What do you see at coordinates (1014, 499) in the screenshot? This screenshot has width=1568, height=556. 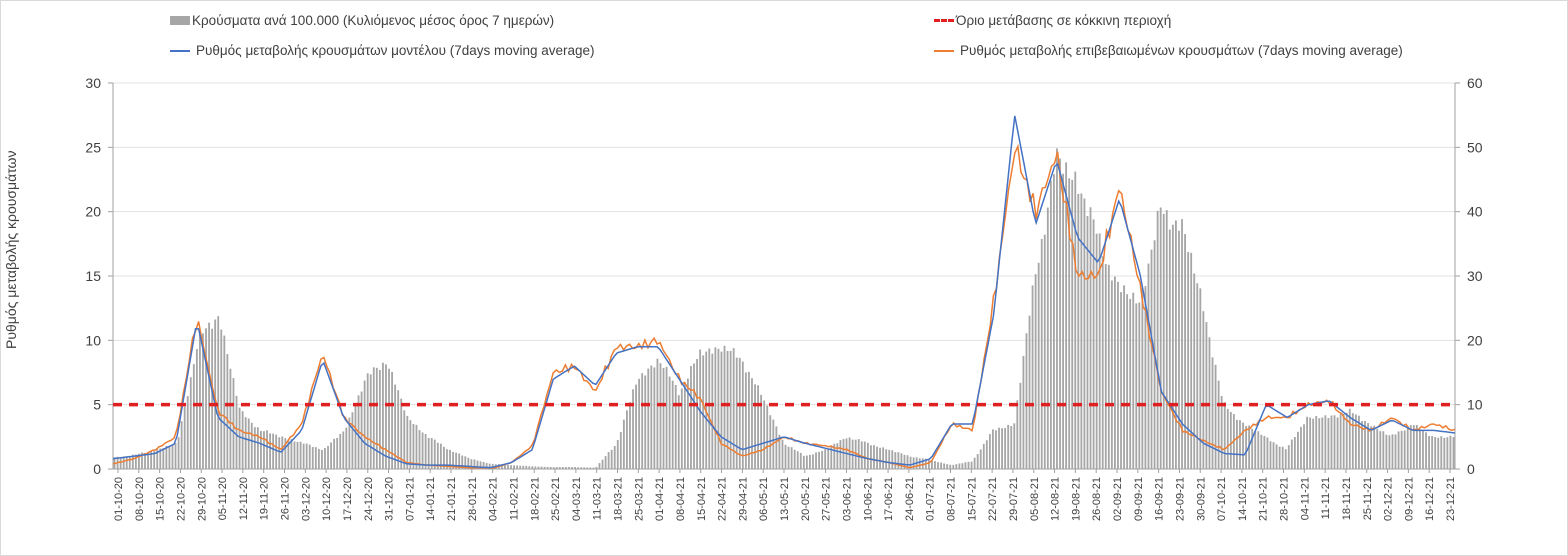 I see `x-tick-label: 29-07-21` at bounding box center [1014, 499].